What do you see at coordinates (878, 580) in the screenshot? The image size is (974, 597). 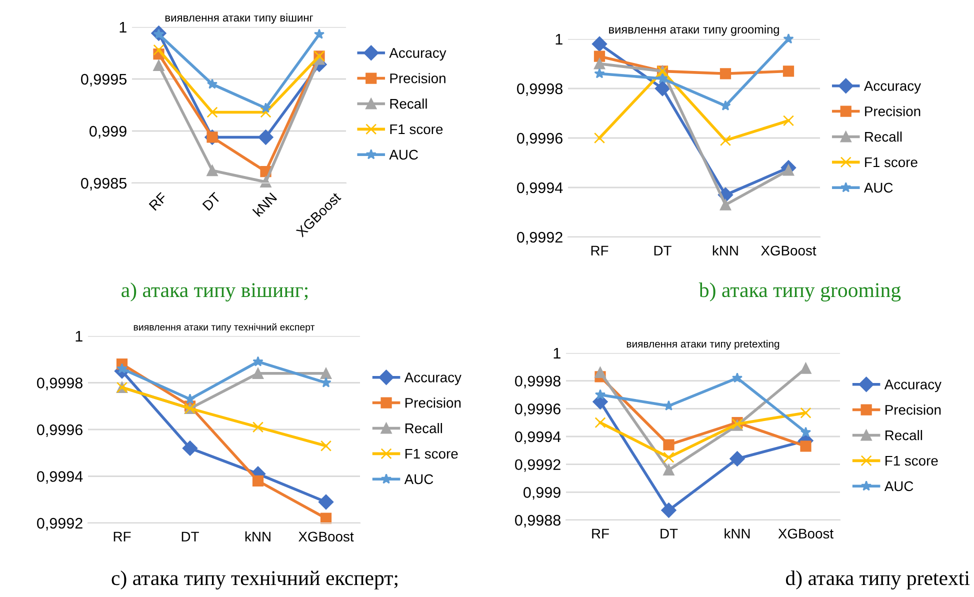 I see `text: d) атака типу pretexti` at bounding box center [878, 580].